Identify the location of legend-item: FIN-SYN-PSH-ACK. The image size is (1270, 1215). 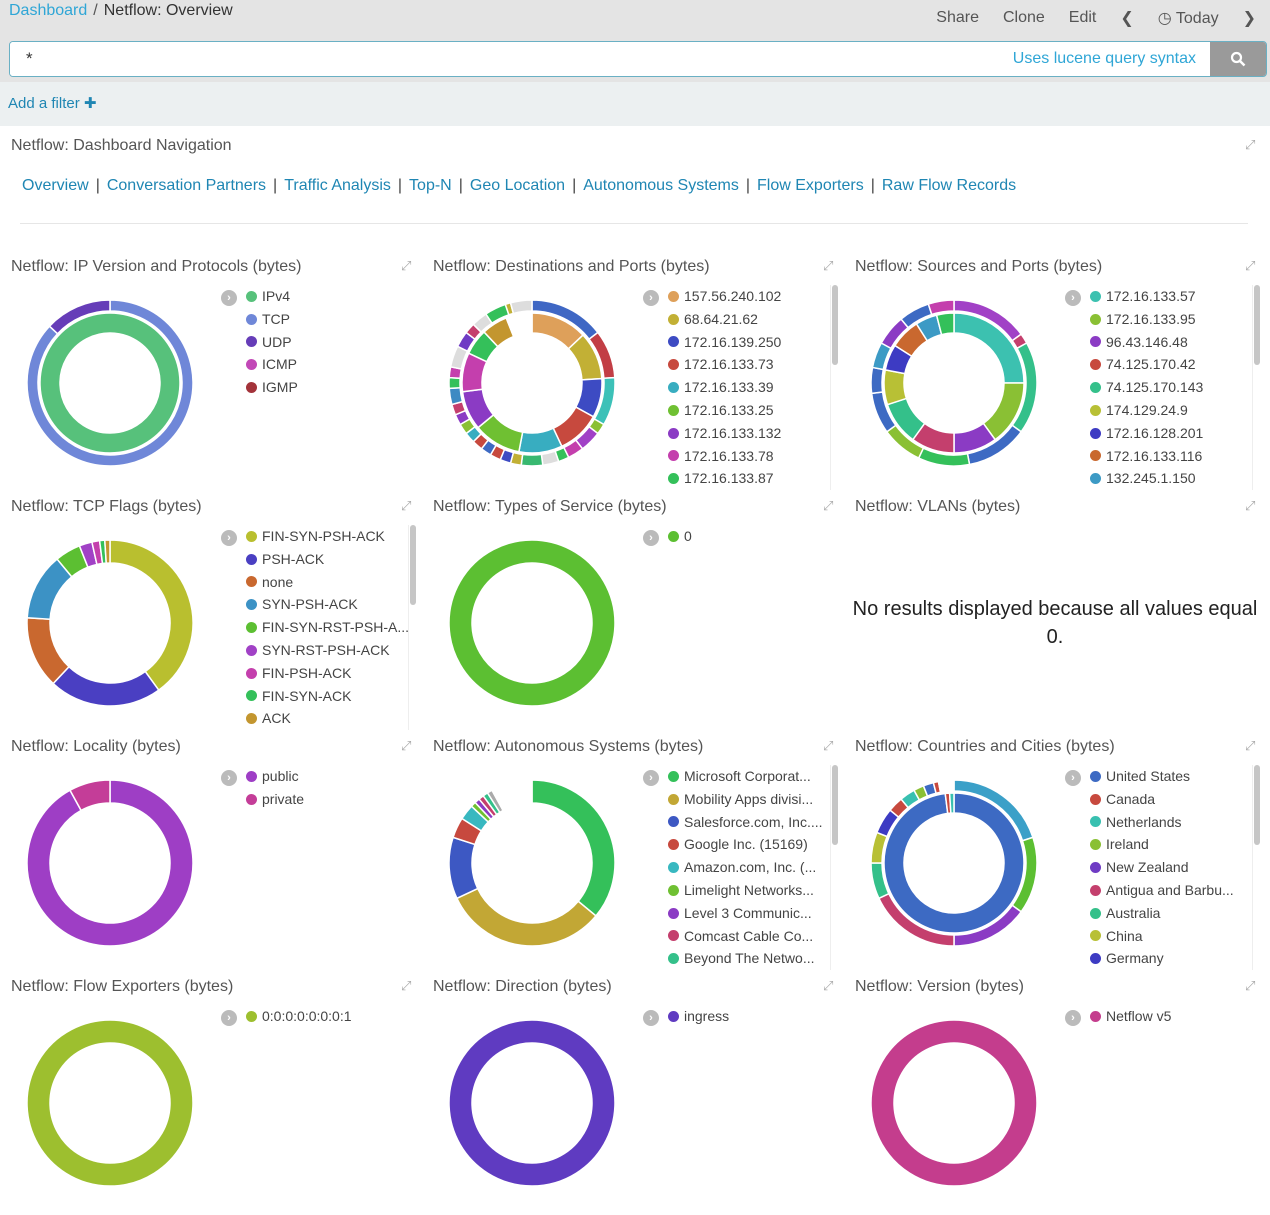
(325, 536).